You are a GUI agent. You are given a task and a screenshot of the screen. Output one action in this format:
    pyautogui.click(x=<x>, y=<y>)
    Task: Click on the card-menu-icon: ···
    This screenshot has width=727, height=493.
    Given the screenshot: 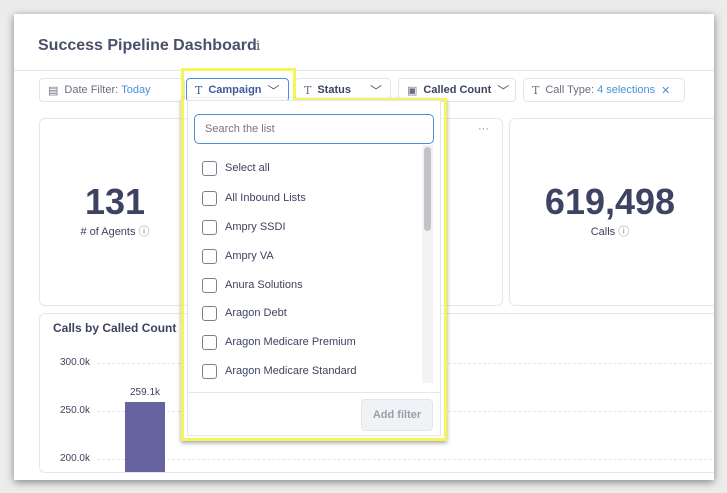 What is the action you would take?
    pyautogui.click(x=483, y=129)
    